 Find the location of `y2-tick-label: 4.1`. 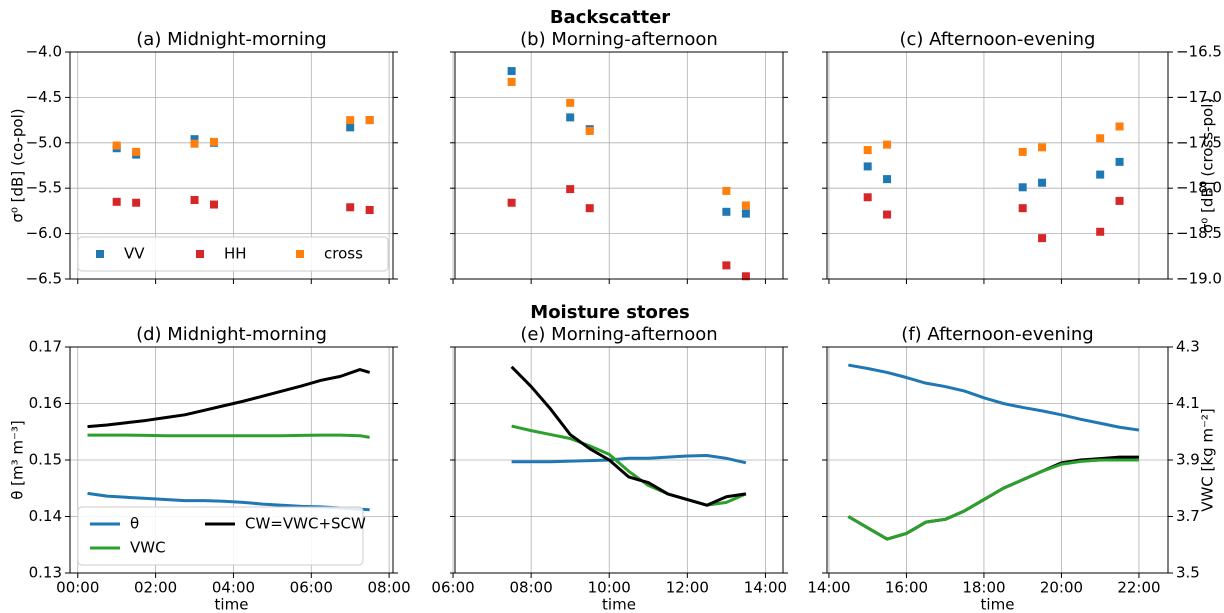

y2-tick-label: 4.1 is located at coordinates (1188, 403).